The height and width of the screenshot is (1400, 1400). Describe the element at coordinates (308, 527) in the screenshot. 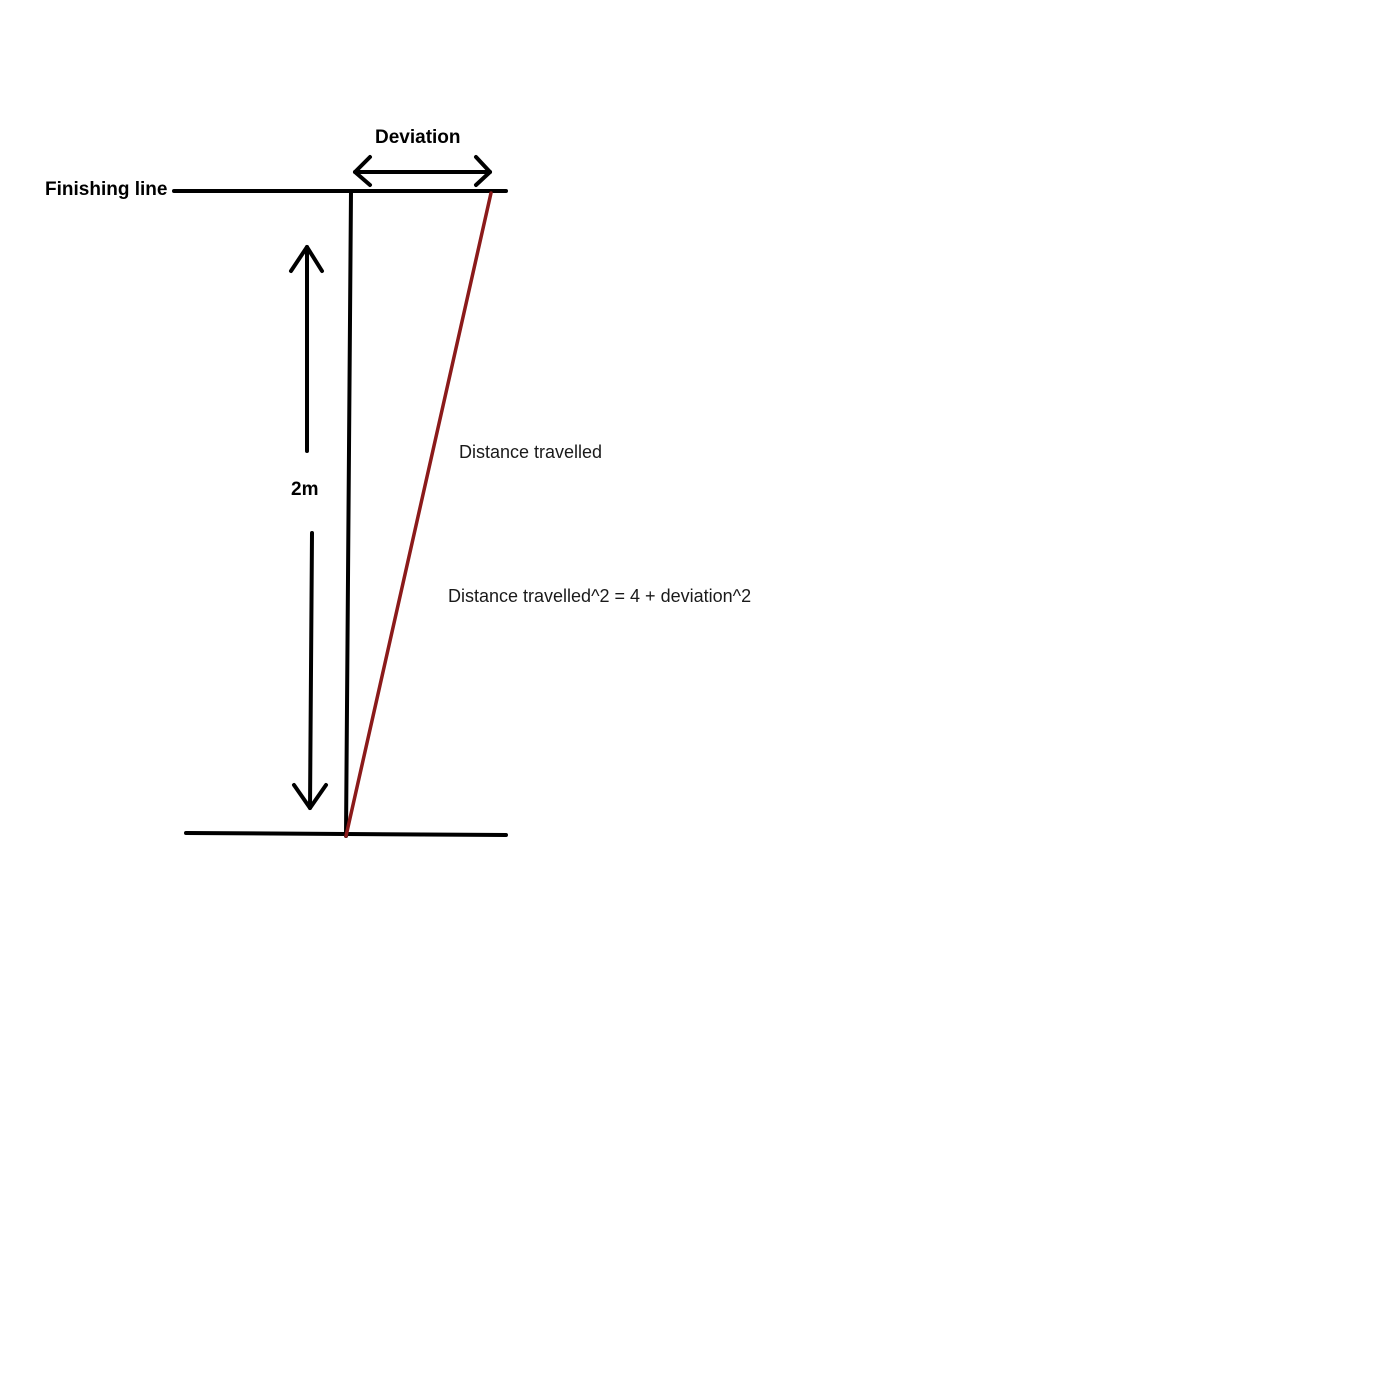

I see `height-arrow` at that location.